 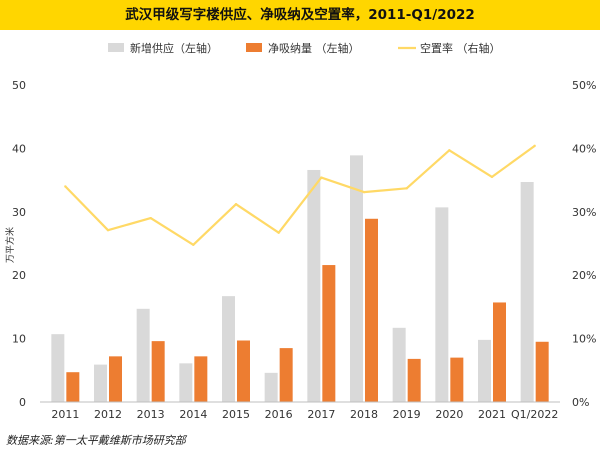 I want to click on x-tick-label: 2014, so click(x=193, y=414).